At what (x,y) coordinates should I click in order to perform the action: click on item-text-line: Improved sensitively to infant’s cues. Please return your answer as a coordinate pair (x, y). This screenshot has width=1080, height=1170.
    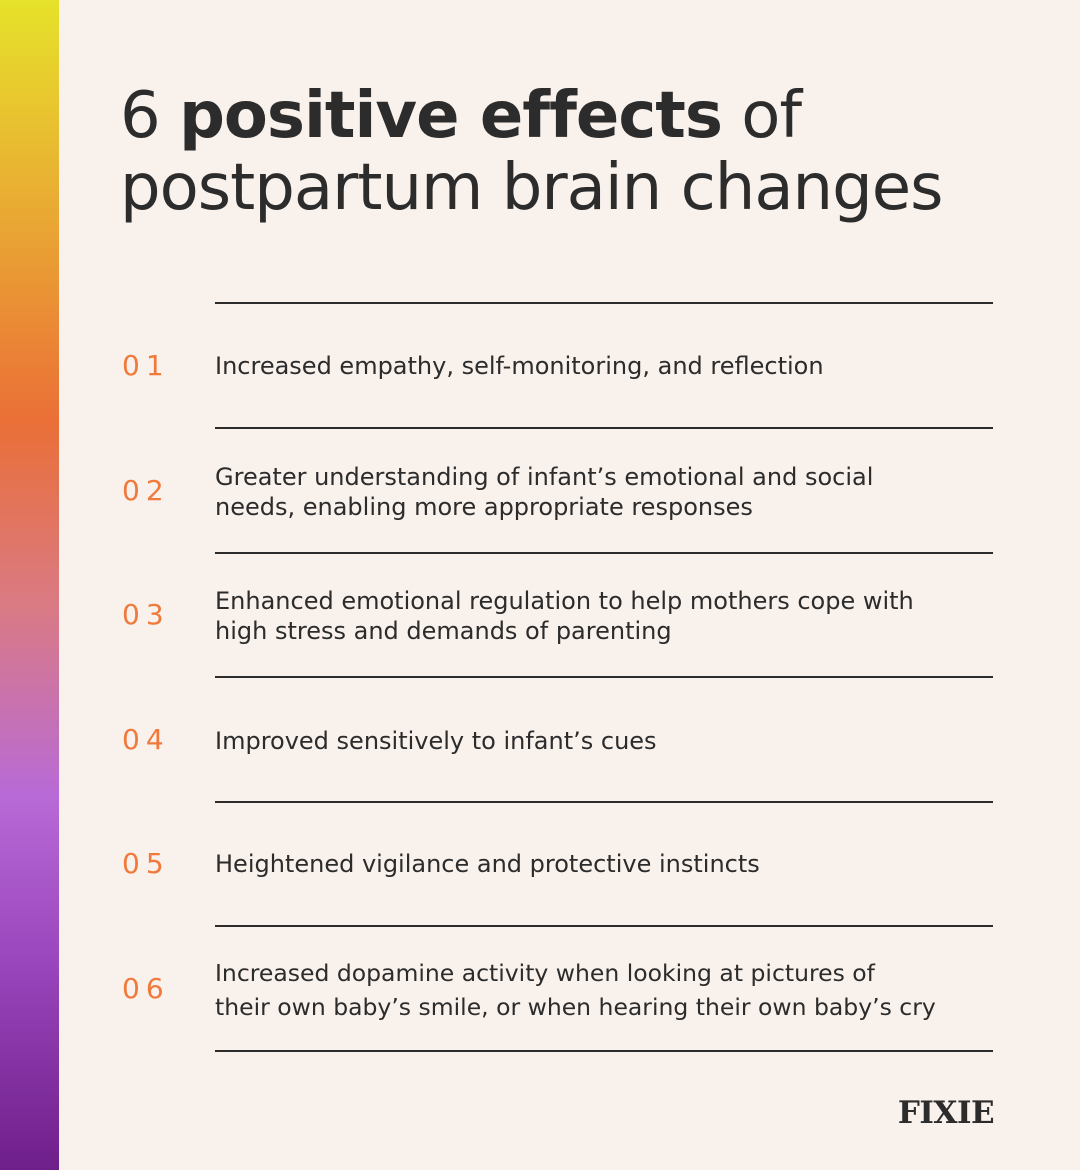
    Looking at the image, I should click on (436, 741).